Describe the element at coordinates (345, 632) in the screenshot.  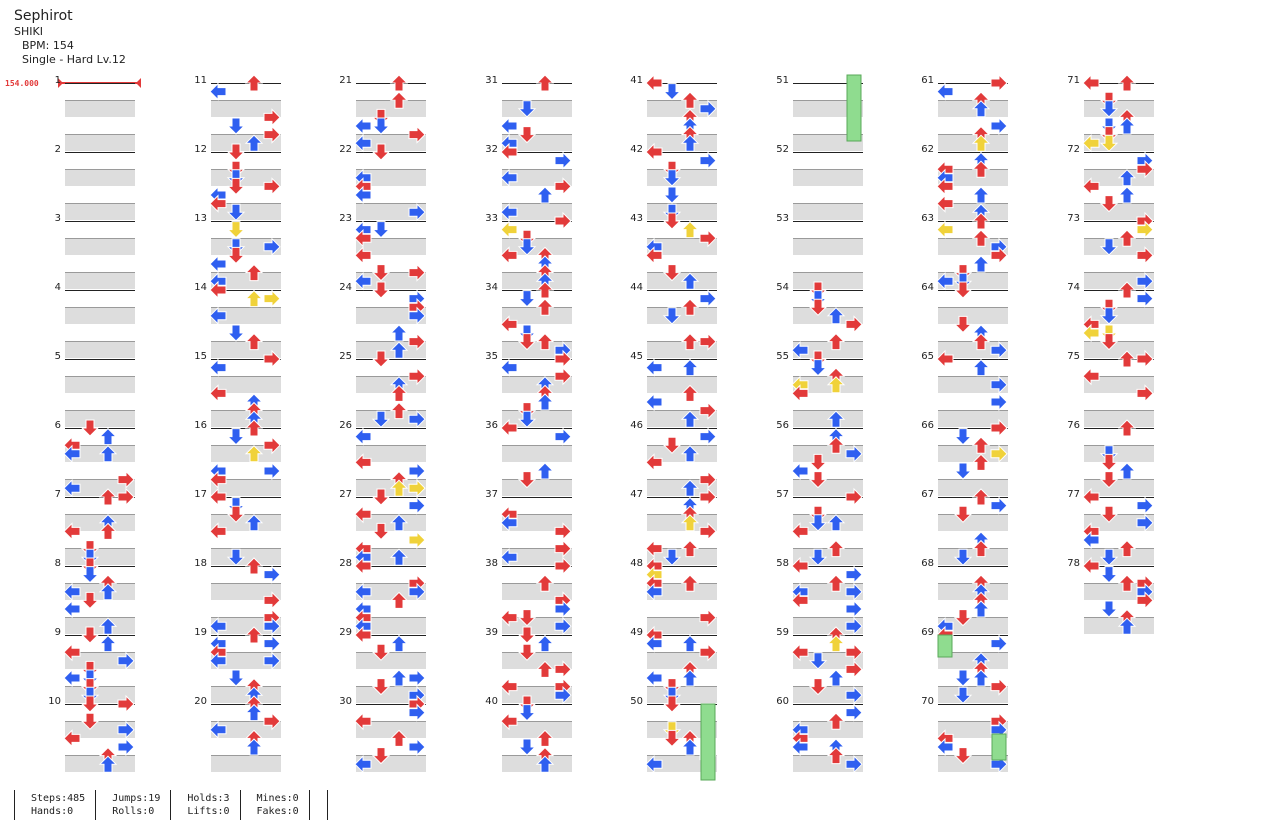
I see `measure-number: 29` at that location.